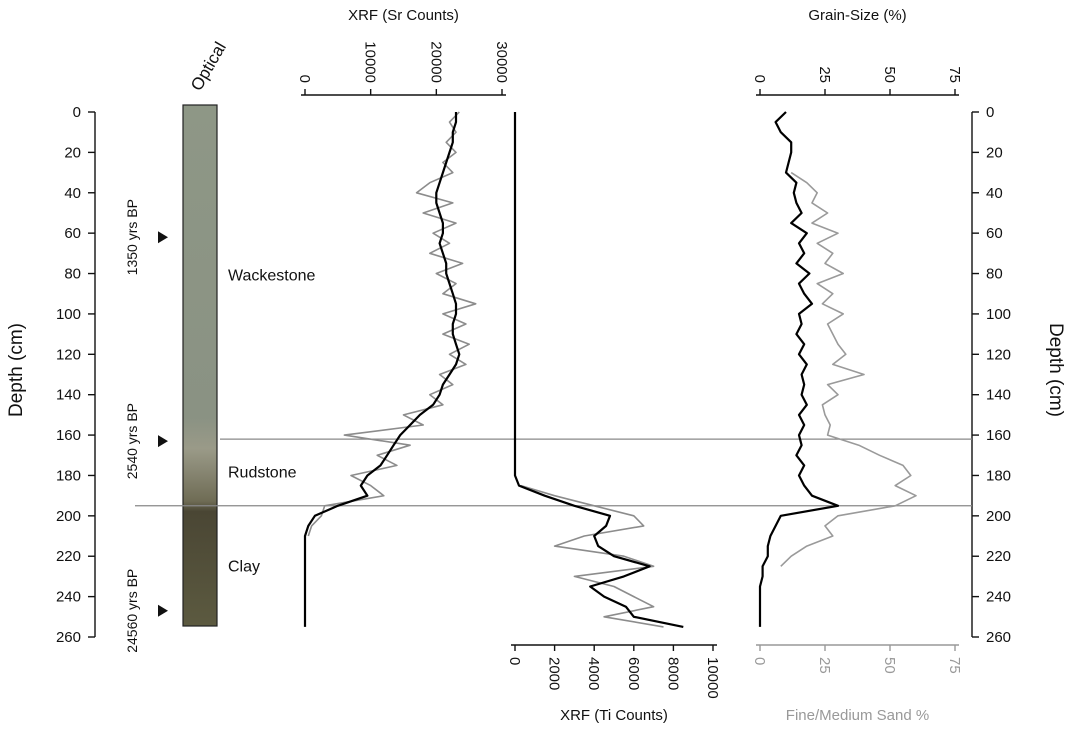  Describe the element at coordinates (998, 556) in the screenshot. I see `y-tick-label-right: 220` at that location.